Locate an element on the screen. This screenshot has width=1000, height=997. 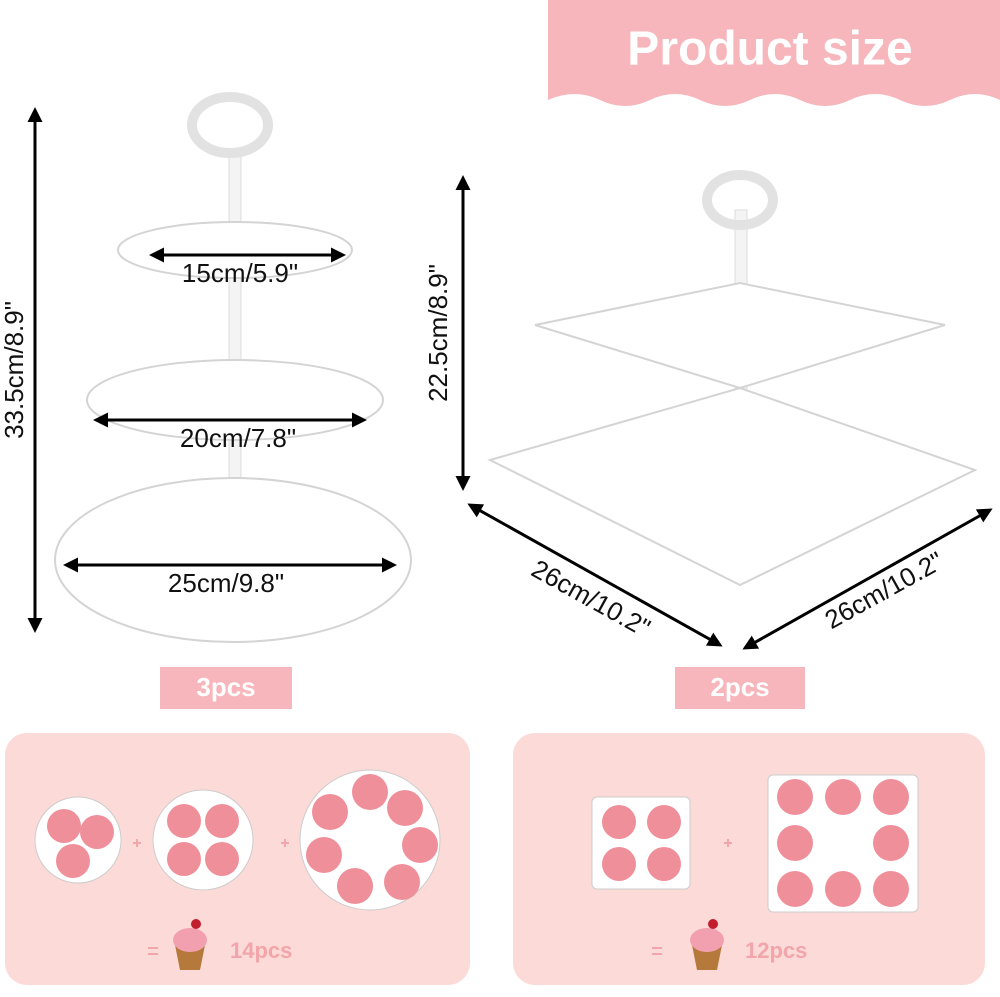
left-capacity-diagram is located at coordinates (237, 869).